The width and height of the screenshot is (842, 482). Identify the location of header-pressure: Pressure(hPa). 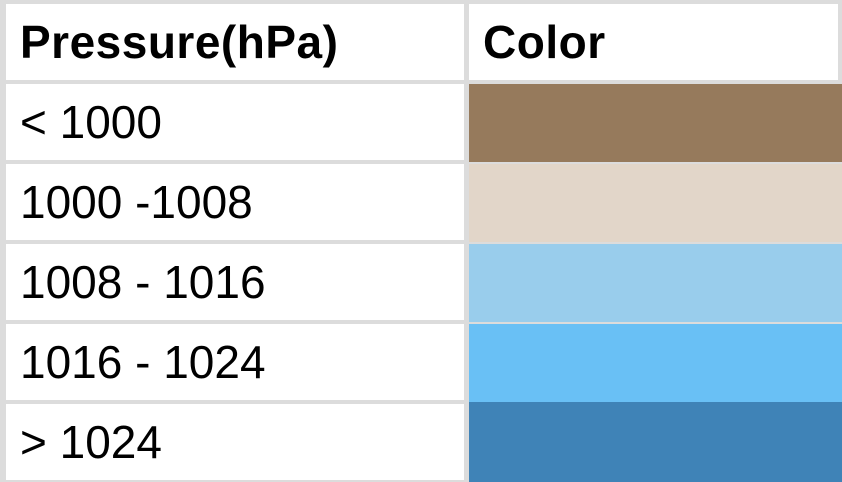
(235, 42).